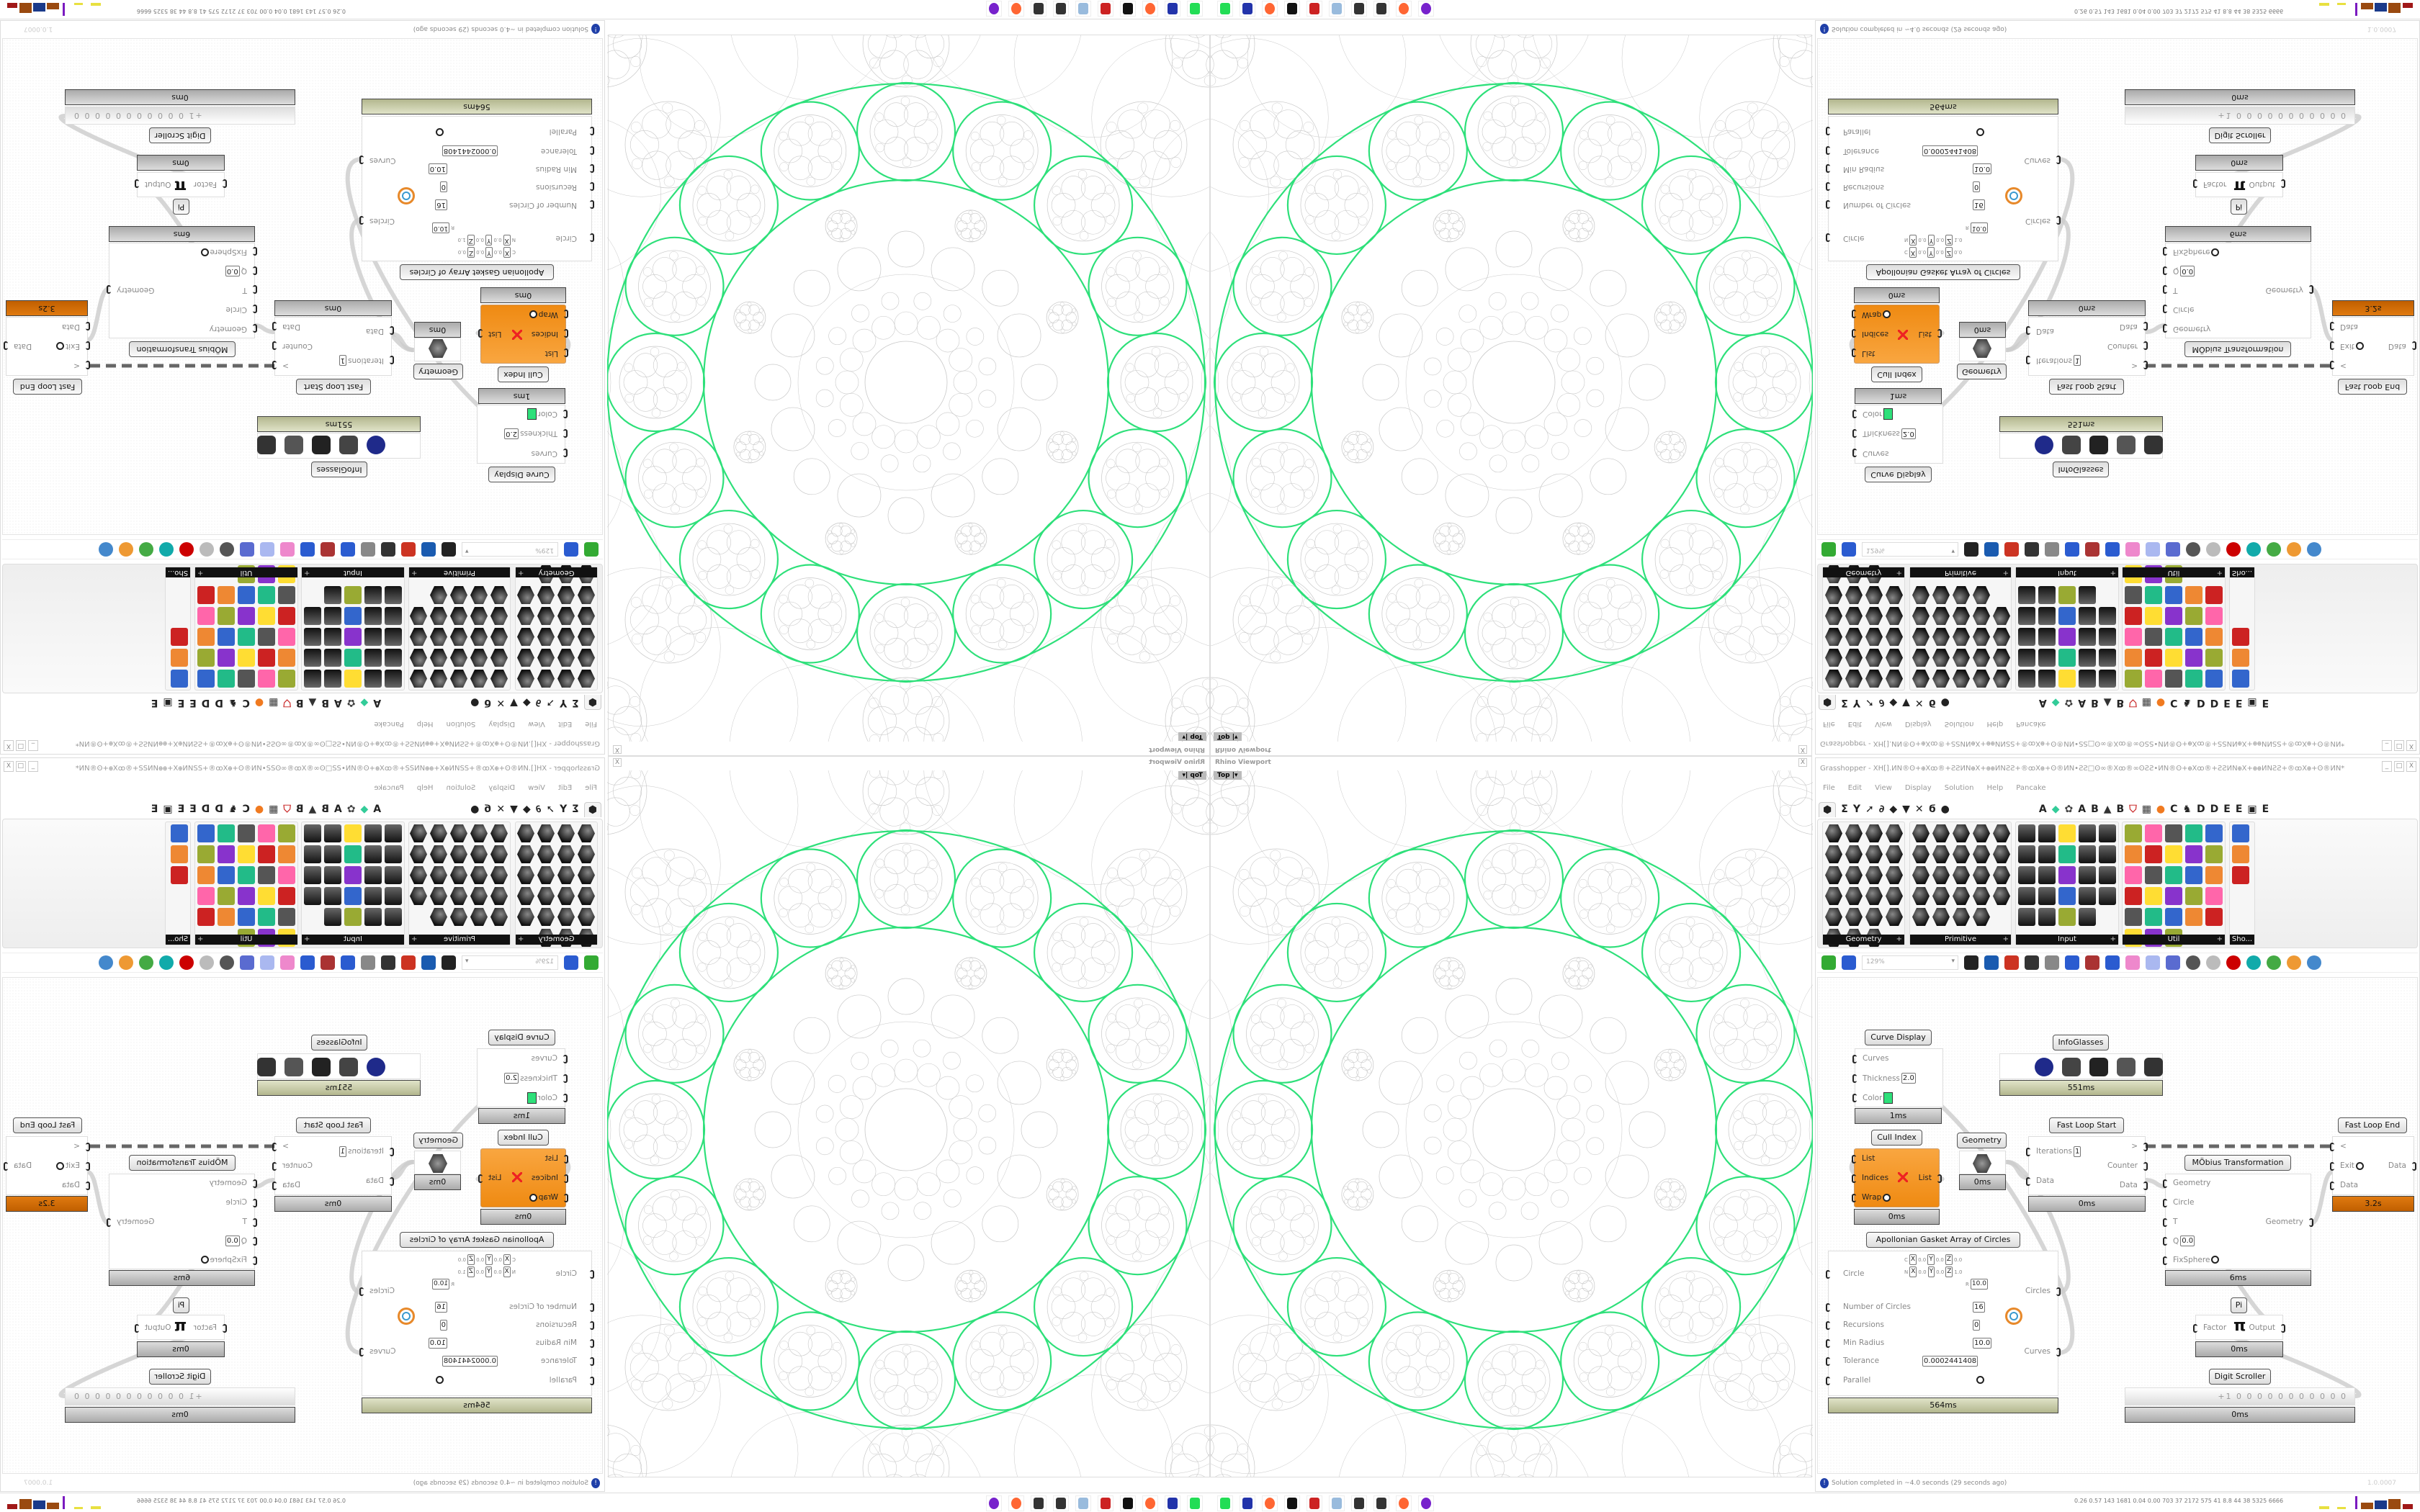 This screenshot has height=1512, width=2420. Describe the element at coordinates (2011, 549) in the screenshot. I see `sketch-pen-icon` at that location.